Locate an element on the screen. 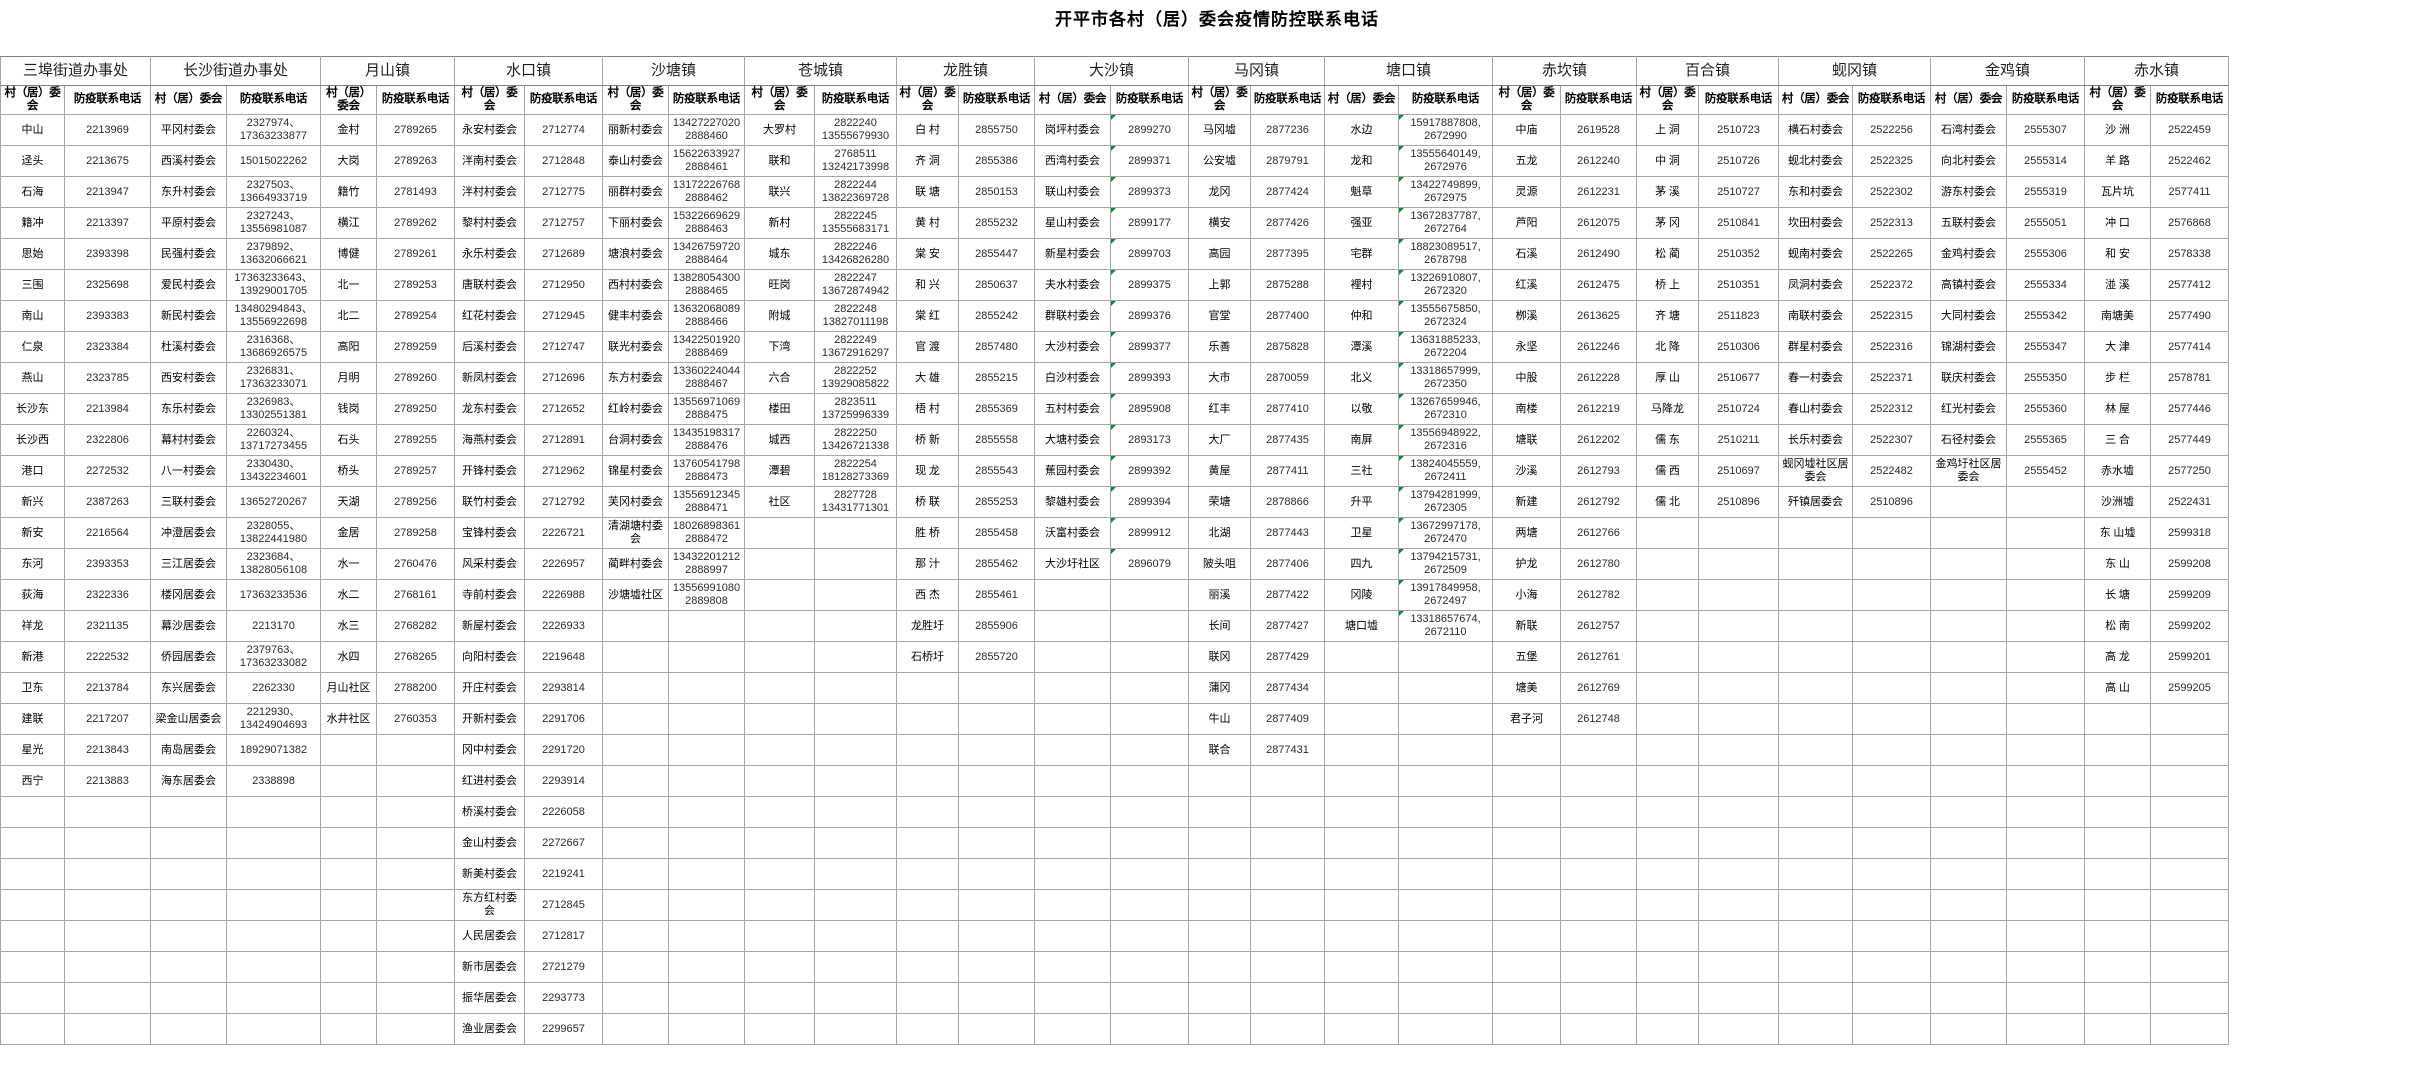 Image resolution: width=2434 pixels, height=1080 pixels. village-phone: 2510352 is located at coordinates (1738, 253).